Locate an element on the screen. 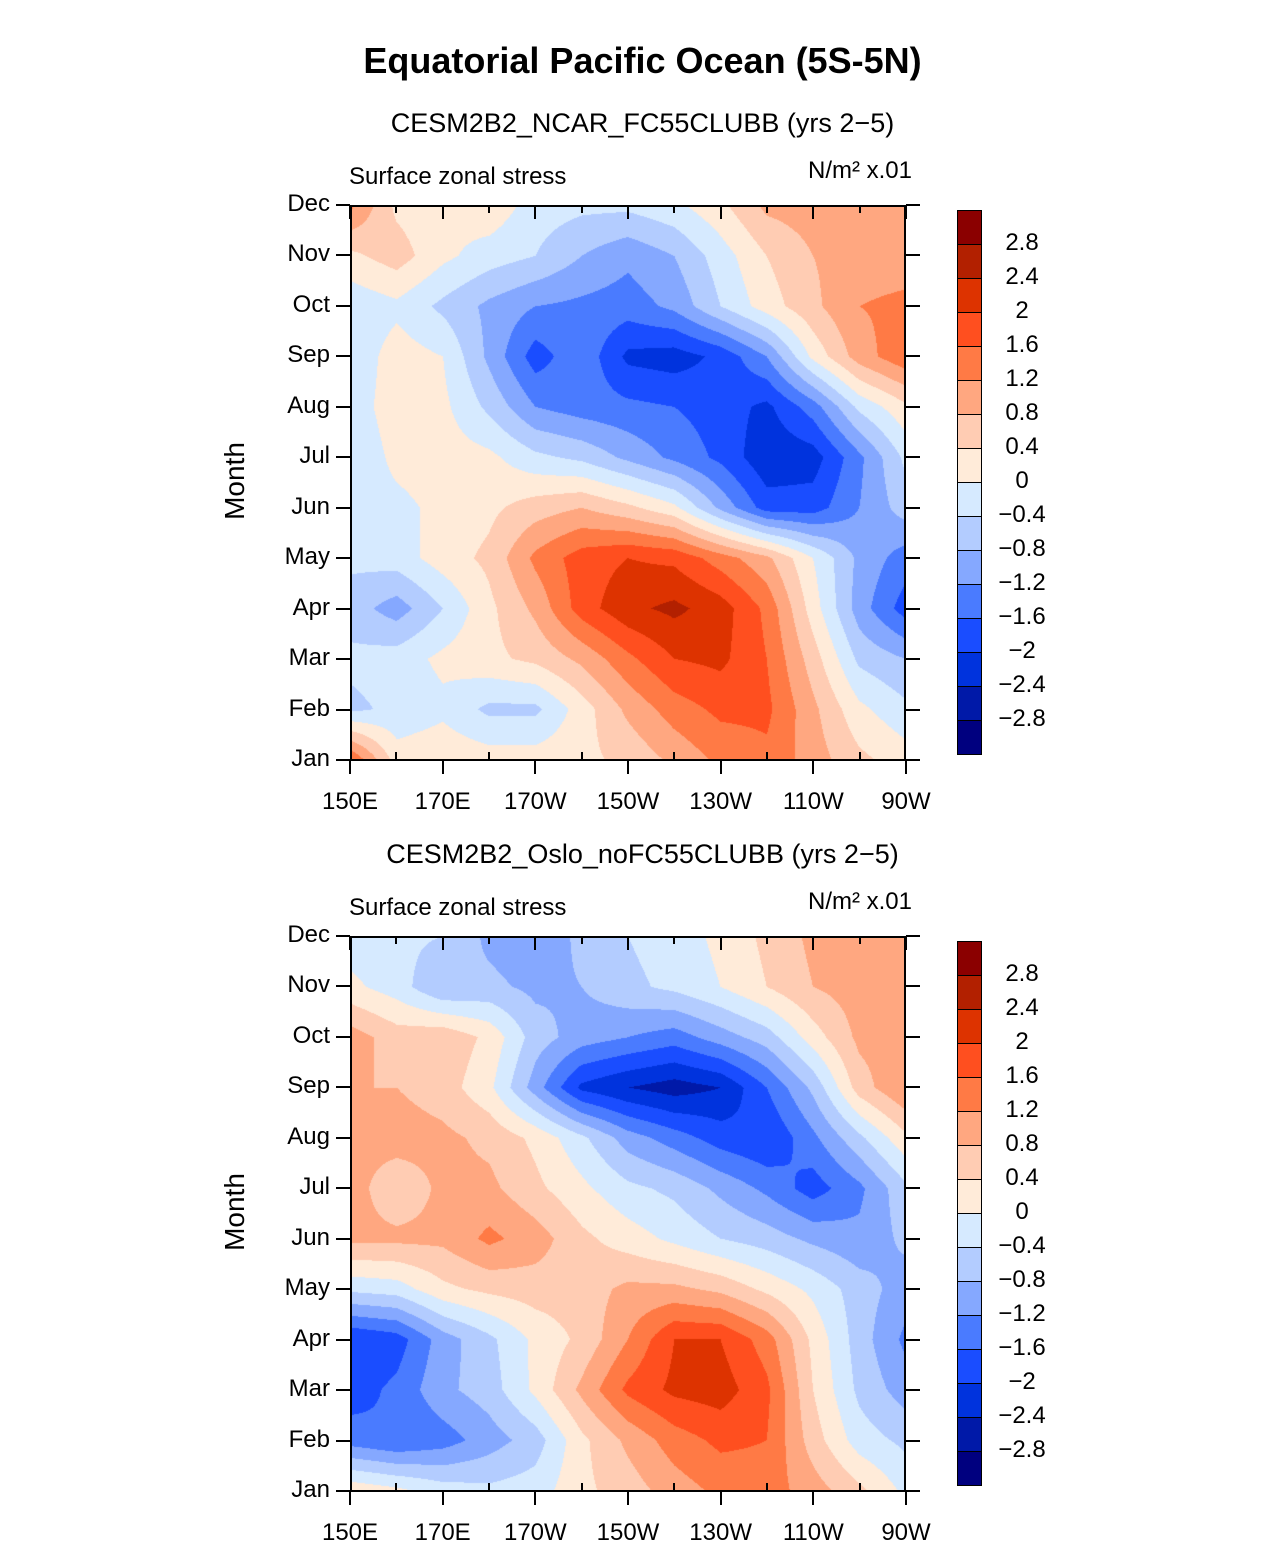 The image size is (1285, 1550). colorbar-label: 2 is located at coordinates (1022, 1041).